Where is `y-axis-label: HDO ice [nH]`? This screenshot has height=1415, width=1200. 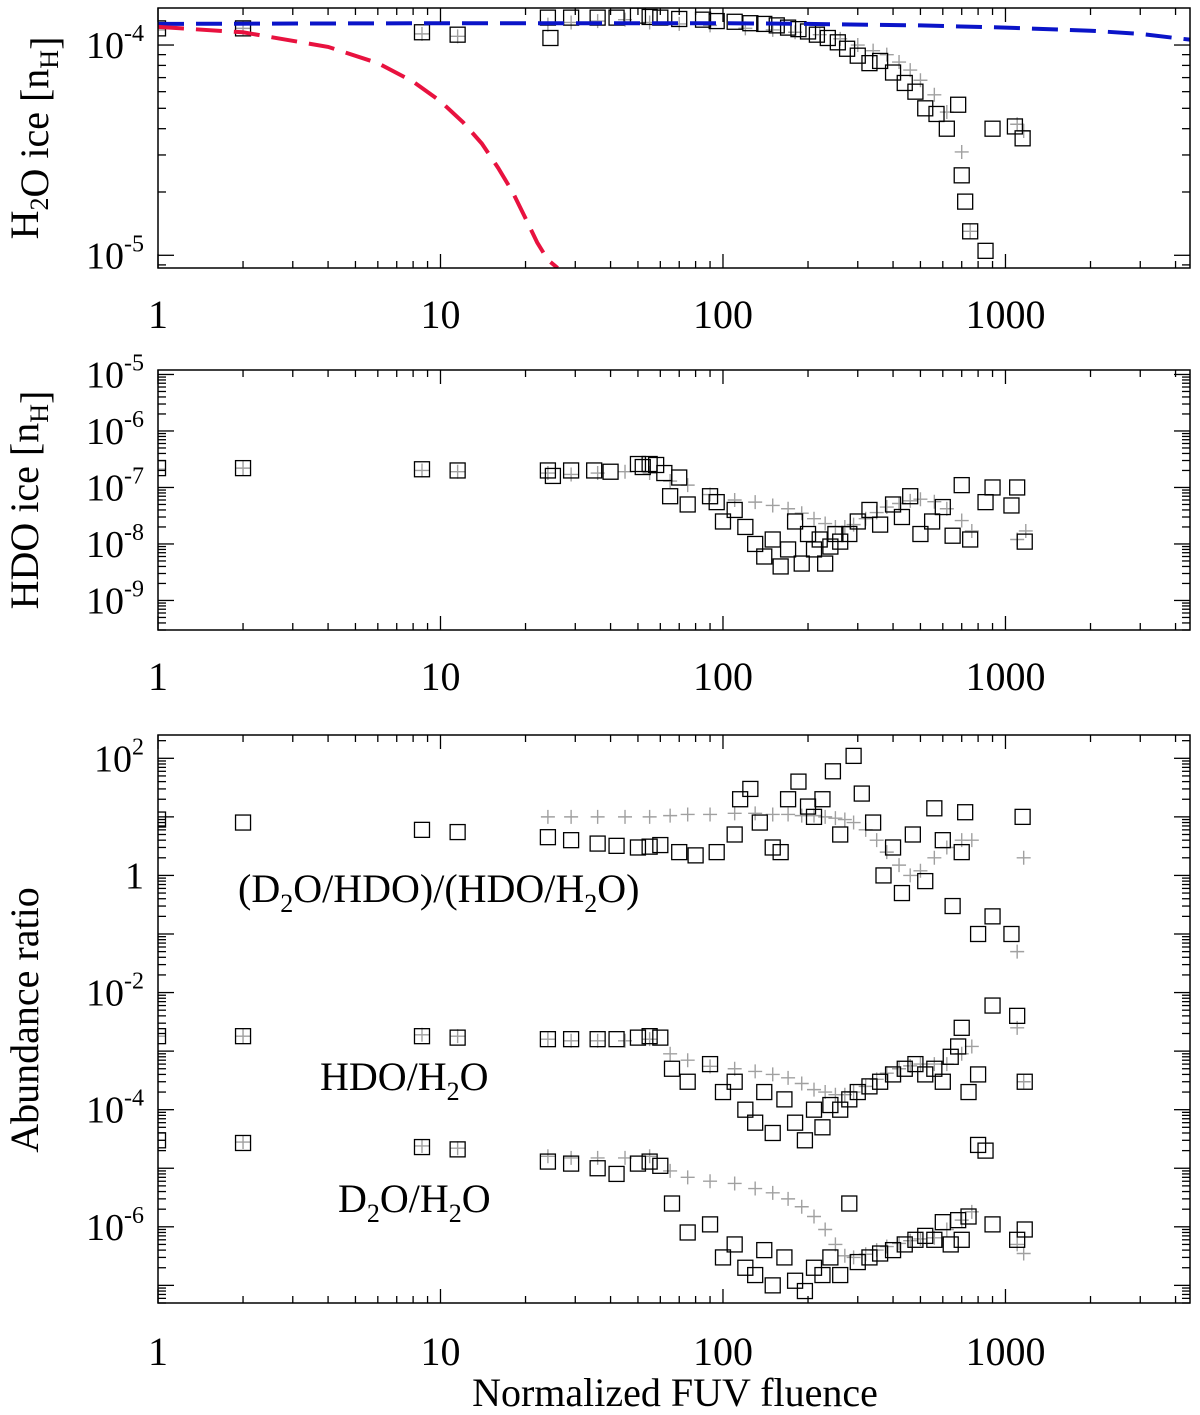 y-axis-label: HDO ice [nH] is located at coordinates (29, 500).